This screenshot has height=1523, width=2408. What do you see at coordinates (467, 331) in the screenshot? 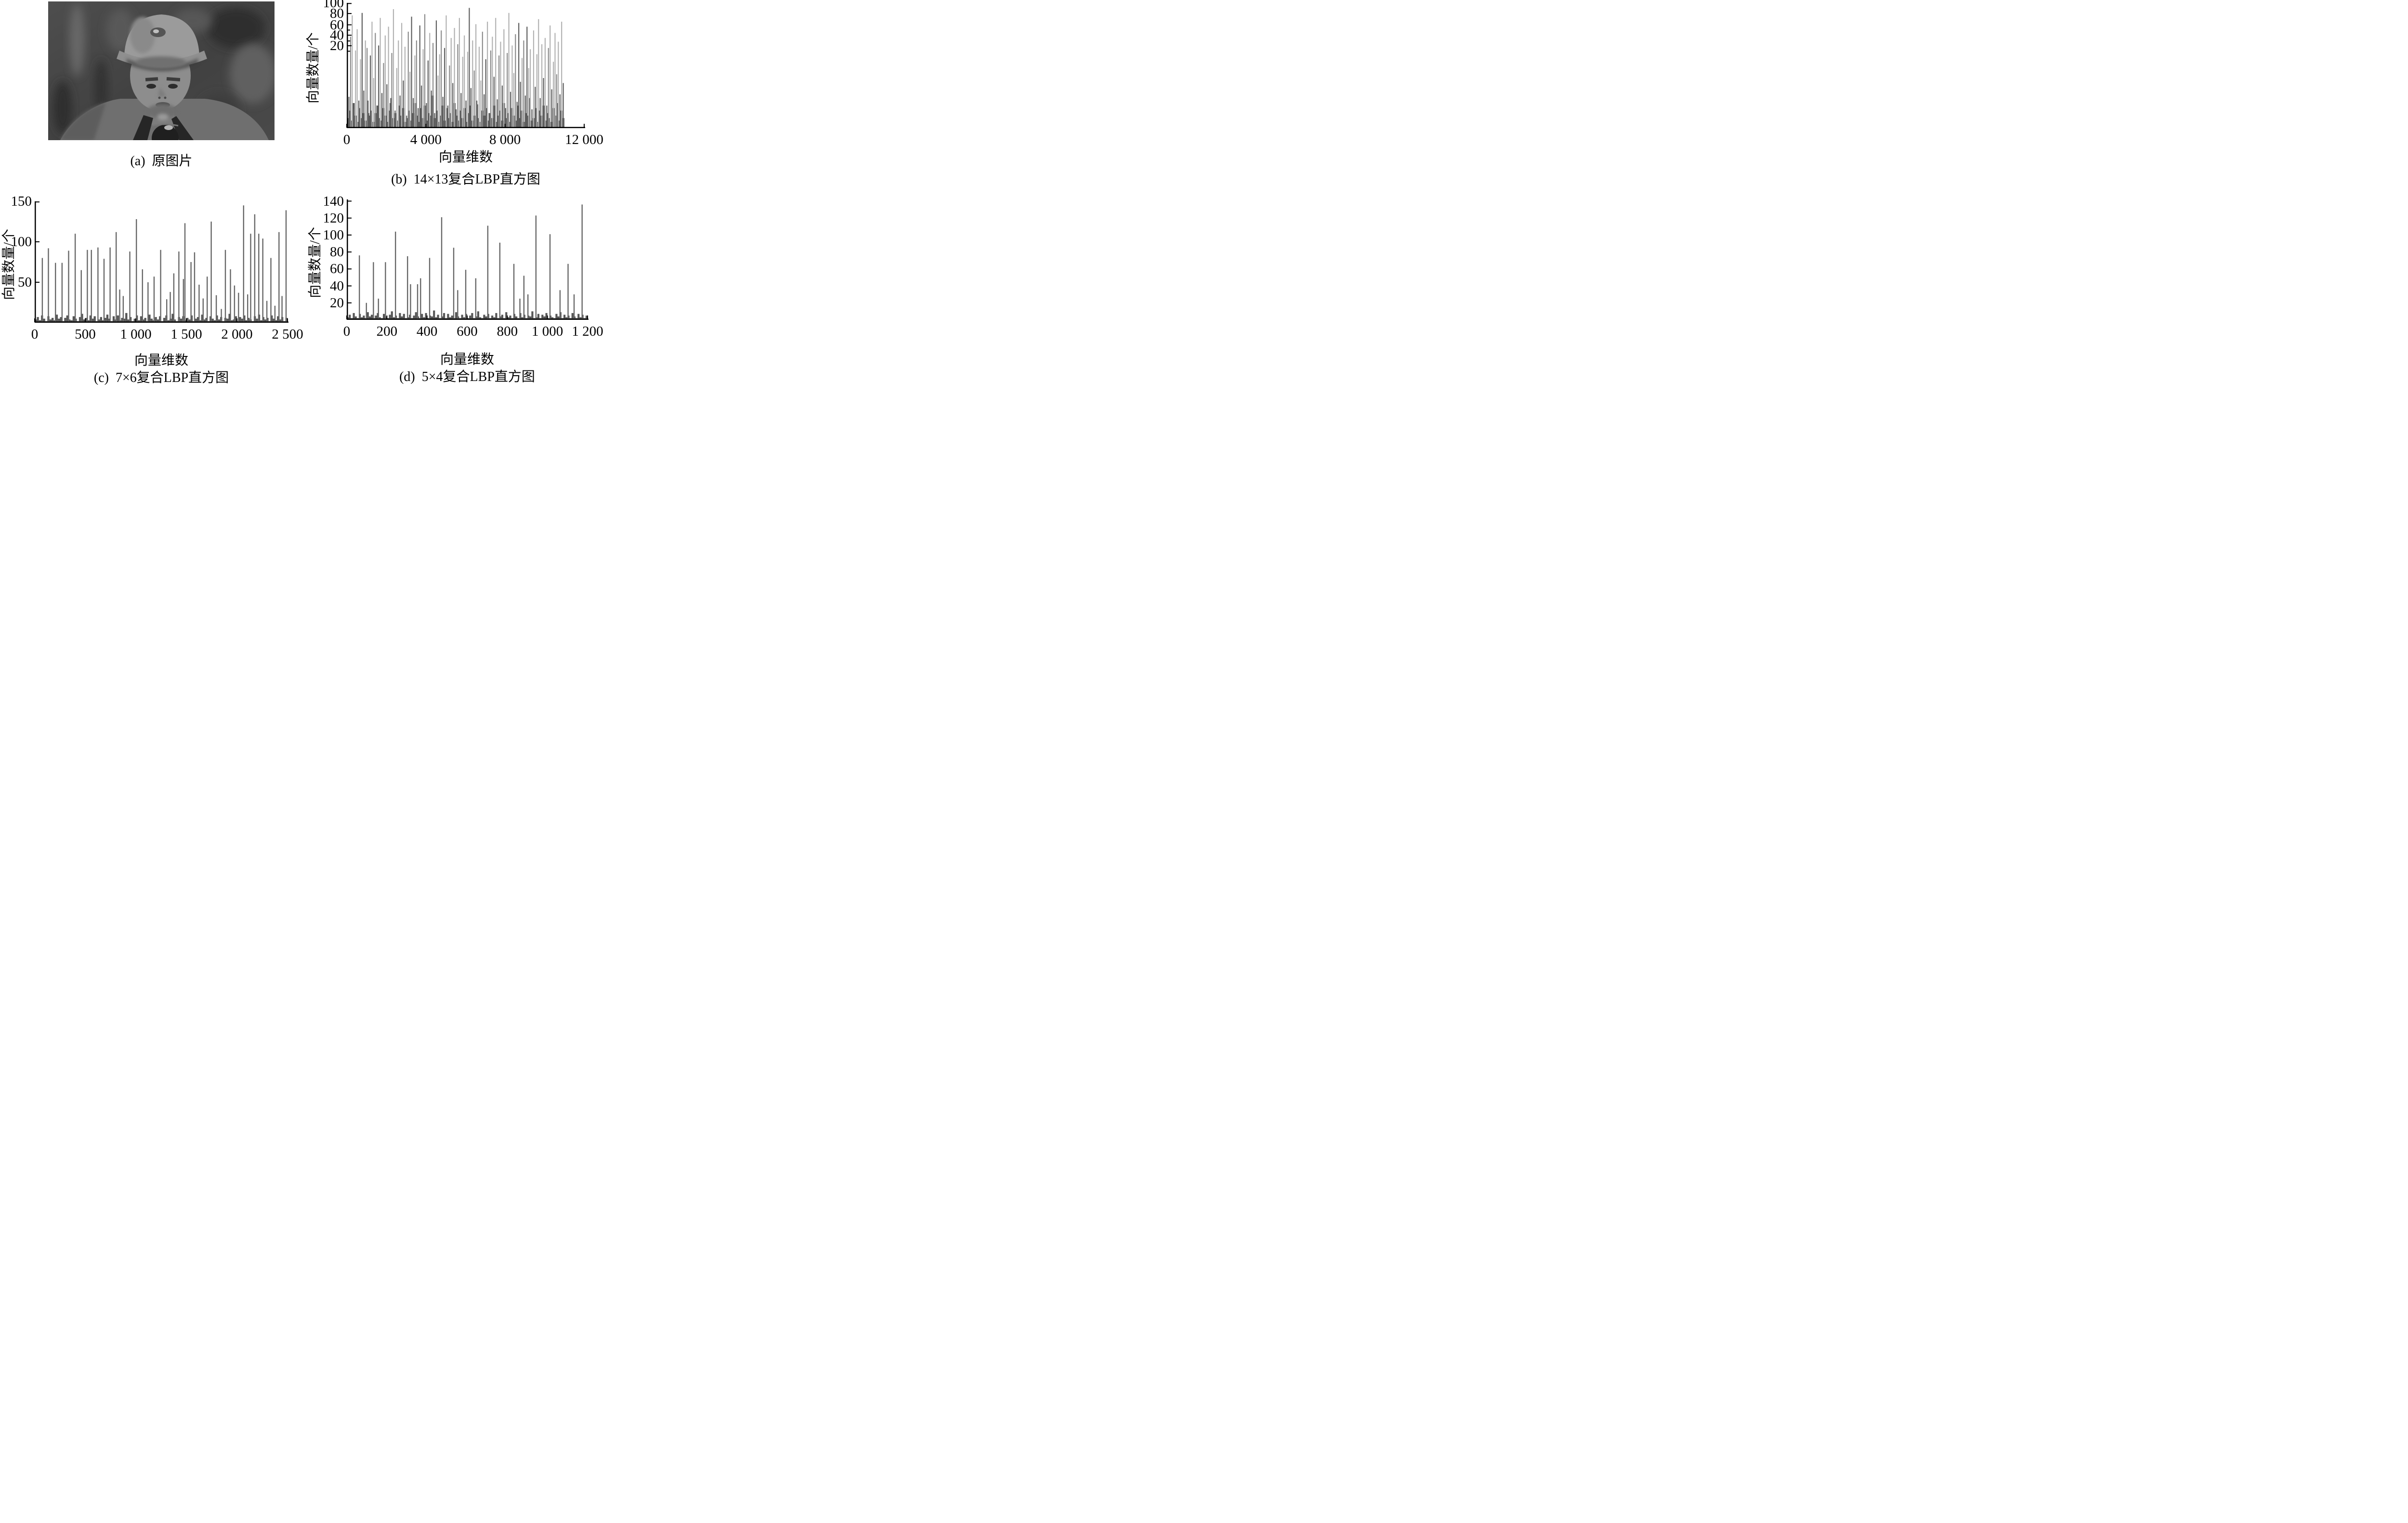
I see `xtick-label: 600` at bounding box center [467, 331].